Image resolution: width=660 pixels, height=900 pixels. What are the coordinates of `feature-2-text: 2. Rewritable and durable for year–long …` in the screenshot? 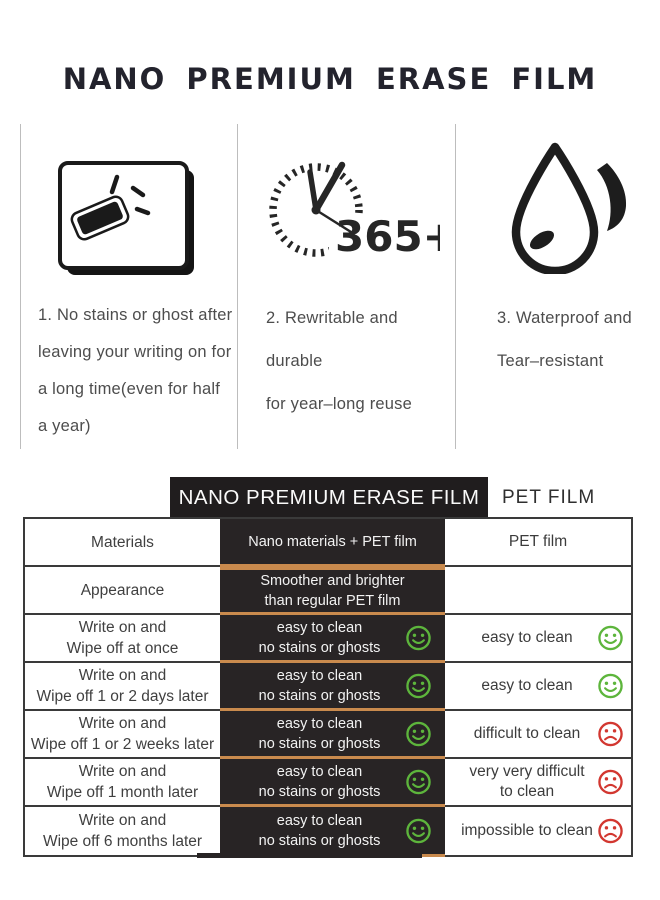 It's located at (339, 361).